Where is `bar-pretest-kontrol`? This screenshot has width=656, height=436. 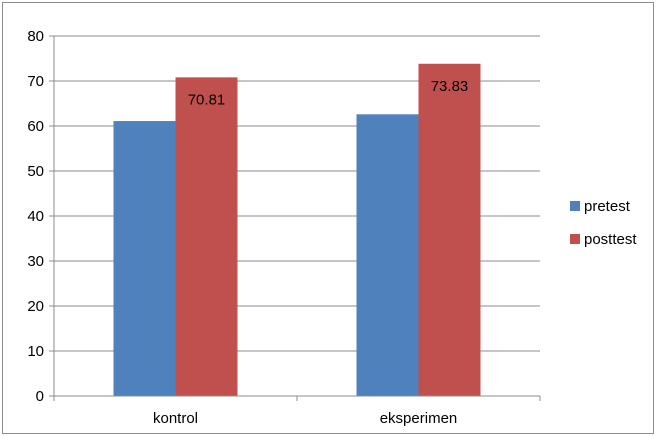
bar-pretest-kontrol is located at coordinates (144, 259).